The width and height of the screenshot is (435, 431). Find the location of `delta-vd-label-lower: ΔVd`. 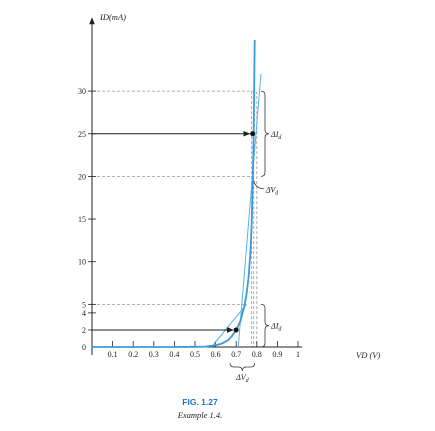

delta-vd-label-lower: ΔVd is located at coordinates (242, 378).